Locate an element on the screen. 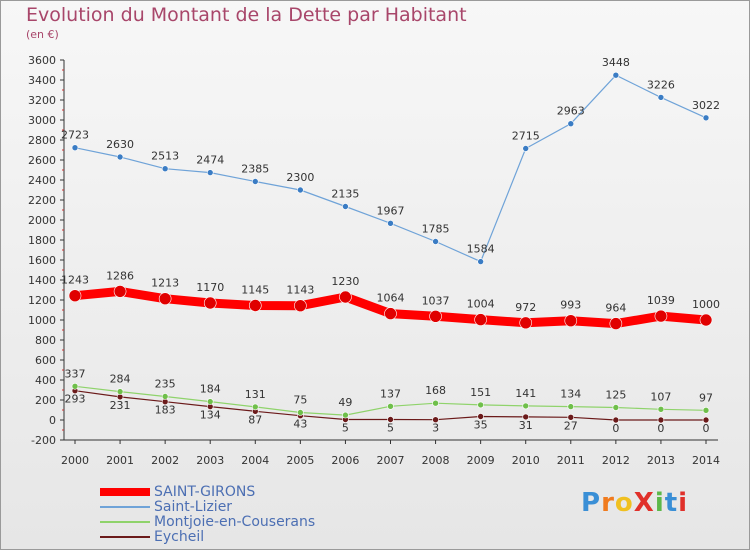 This screenshot has width=750, height=550. x-tick-label: 2005 is located at coordinates (300, 460).